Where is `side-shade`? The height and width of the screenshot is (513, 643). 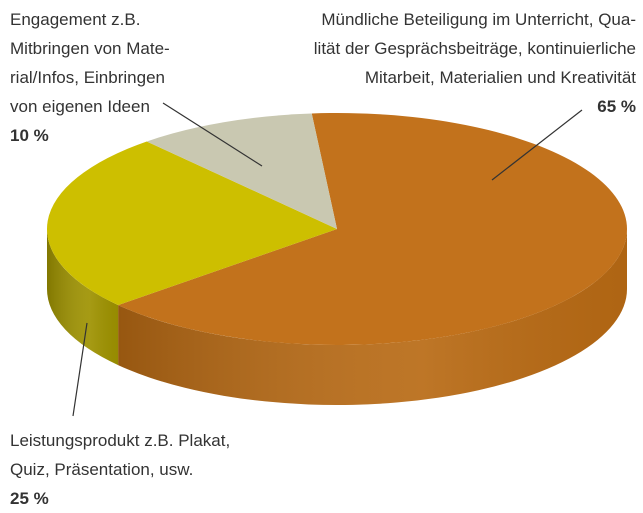 side-shade is located at coordinates (83, 297).